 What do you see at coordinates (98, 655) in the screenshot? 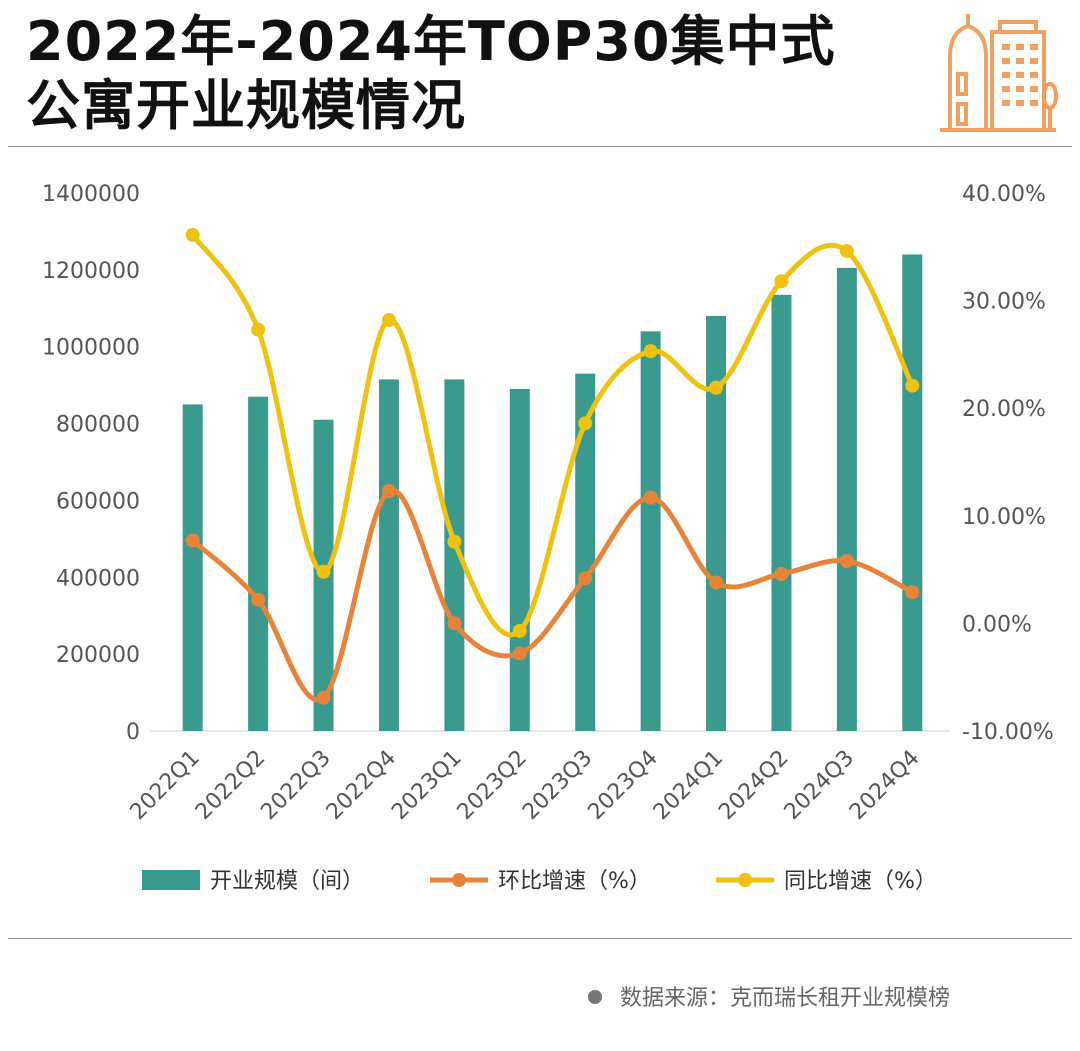
I see `y-left-tick-label: 200000` at bounding box center [98, 655].